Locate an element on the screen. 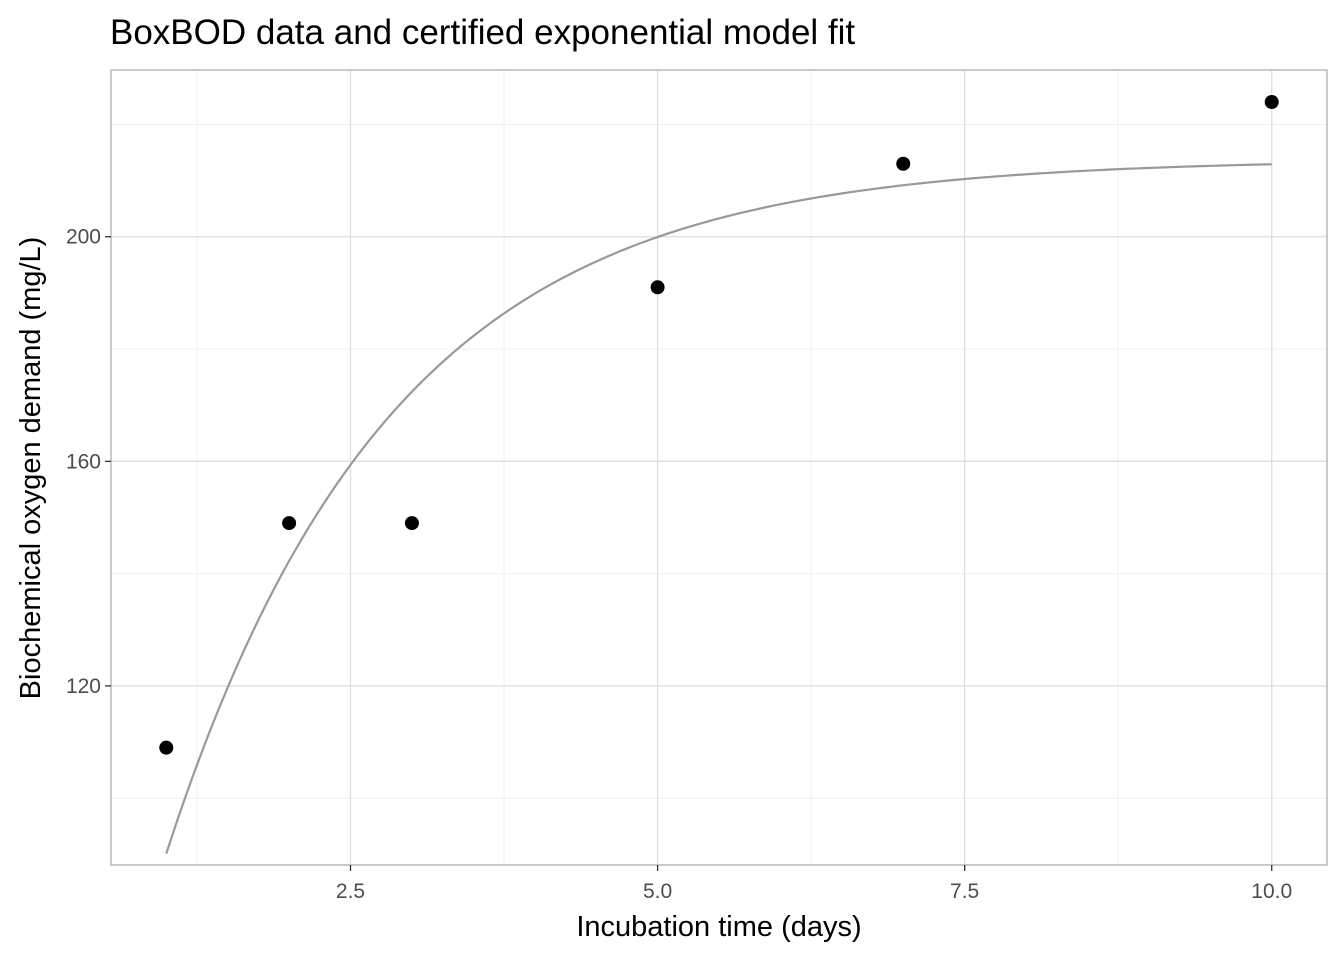  x-axis-ticks: 2.5 5.0 7.5 10.0 is located at coordinates (814, 884).